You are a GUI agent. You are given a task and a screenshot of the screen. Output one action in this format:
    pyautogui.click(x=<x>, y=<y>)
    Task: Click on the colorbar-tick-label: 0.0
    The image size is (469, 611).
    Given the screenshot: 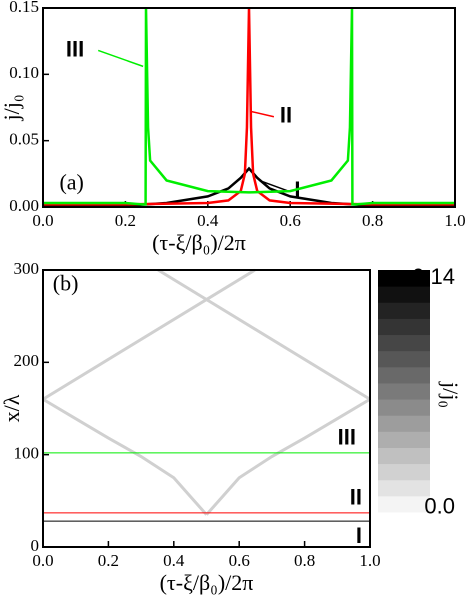 What is the action you would take?
    pyautogui.click(x=439, y=506)
    